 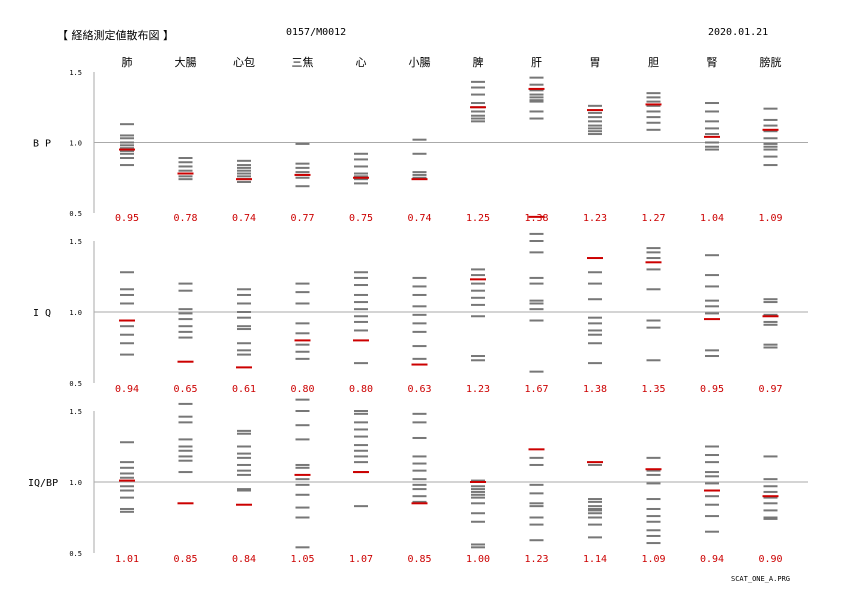 I want to click on value-label: 0.74, so click(x=419, y=218).